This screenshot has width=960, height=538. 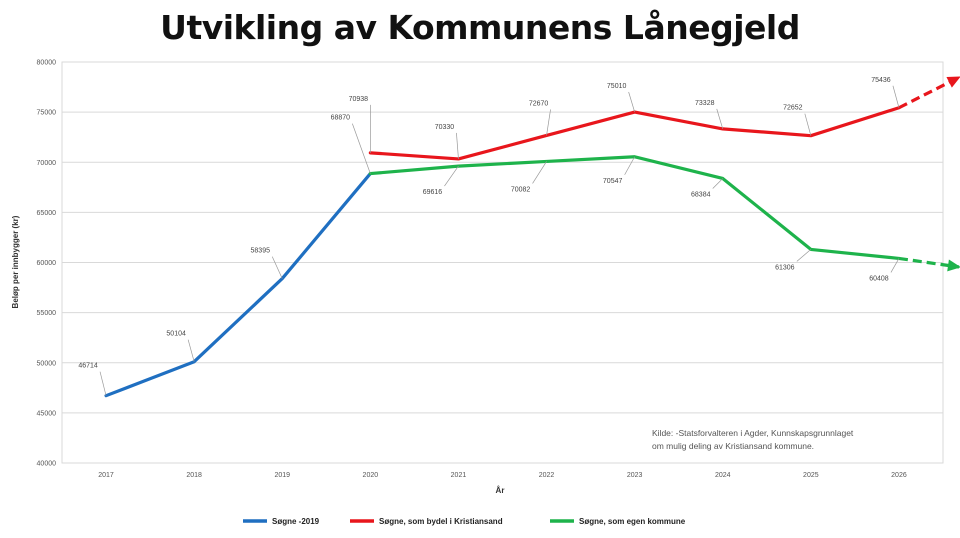 What do you see at coordinates (705, 103) in the screenshot?
I see `data-label: 73328` at bounding box center [705, 103].